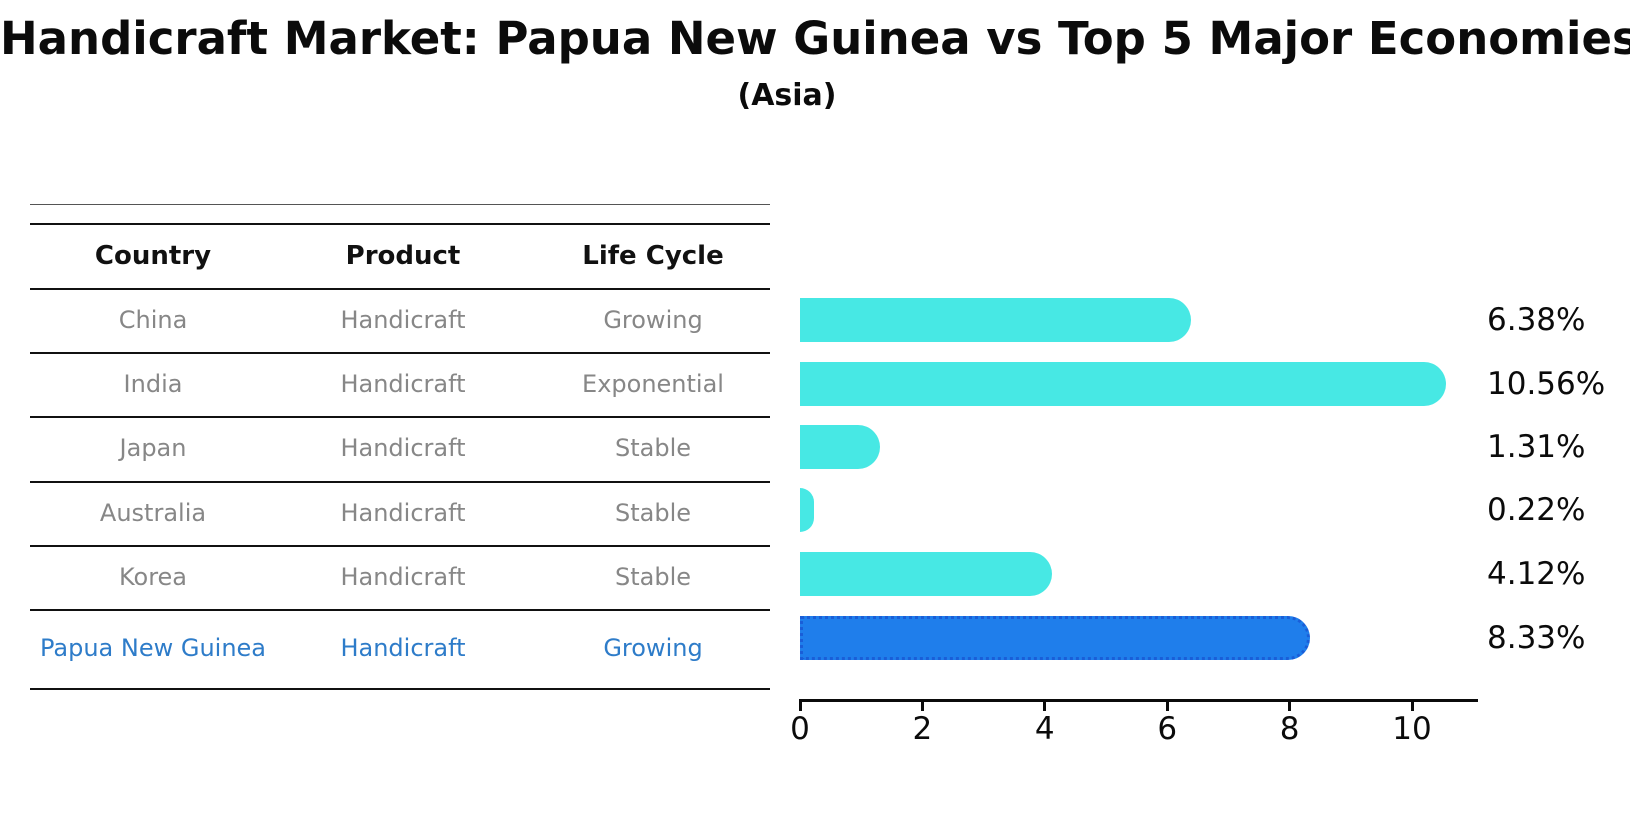 This screenshot has height=823, width=1630. Describe the element at coordinates (153, 256) in the screenshot. I see `table-header-country: Country` at that location.